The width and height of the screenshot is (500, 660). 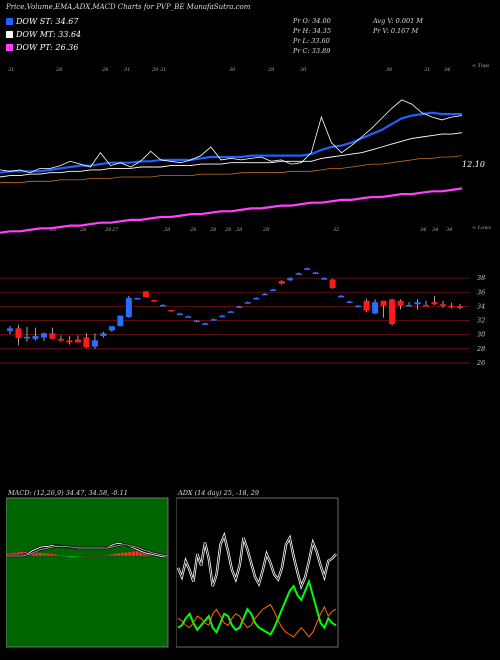 I want to click on ema-mid-line, so click(x=231, y=155).